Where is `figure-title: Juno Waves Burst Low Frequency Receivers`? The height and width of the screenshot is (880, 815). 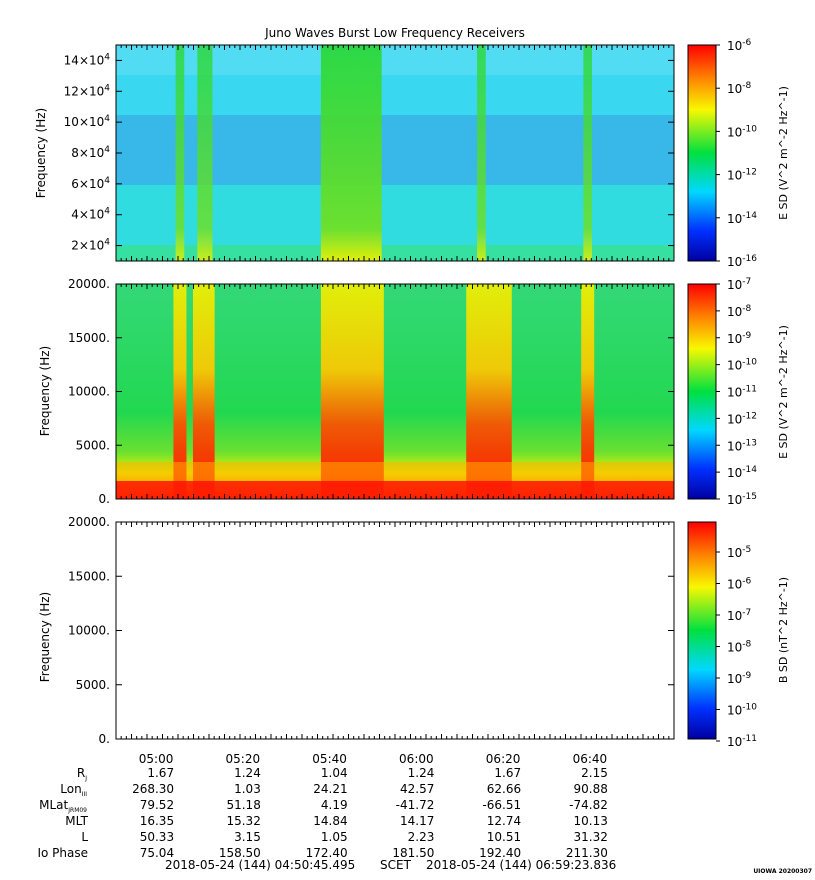
figure-title: Juno Waves Burst Low Frequency Receivers is located at coordinates (394, 33).